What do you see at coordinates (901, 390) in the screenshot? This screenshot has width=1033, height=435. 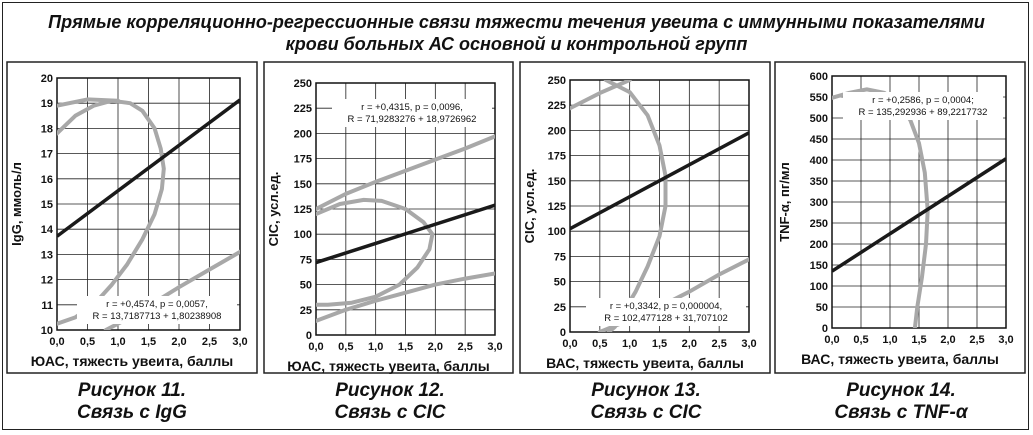 I see `figure-4-caption-number: Рисунок 14.` at bounding box center [901, 390].